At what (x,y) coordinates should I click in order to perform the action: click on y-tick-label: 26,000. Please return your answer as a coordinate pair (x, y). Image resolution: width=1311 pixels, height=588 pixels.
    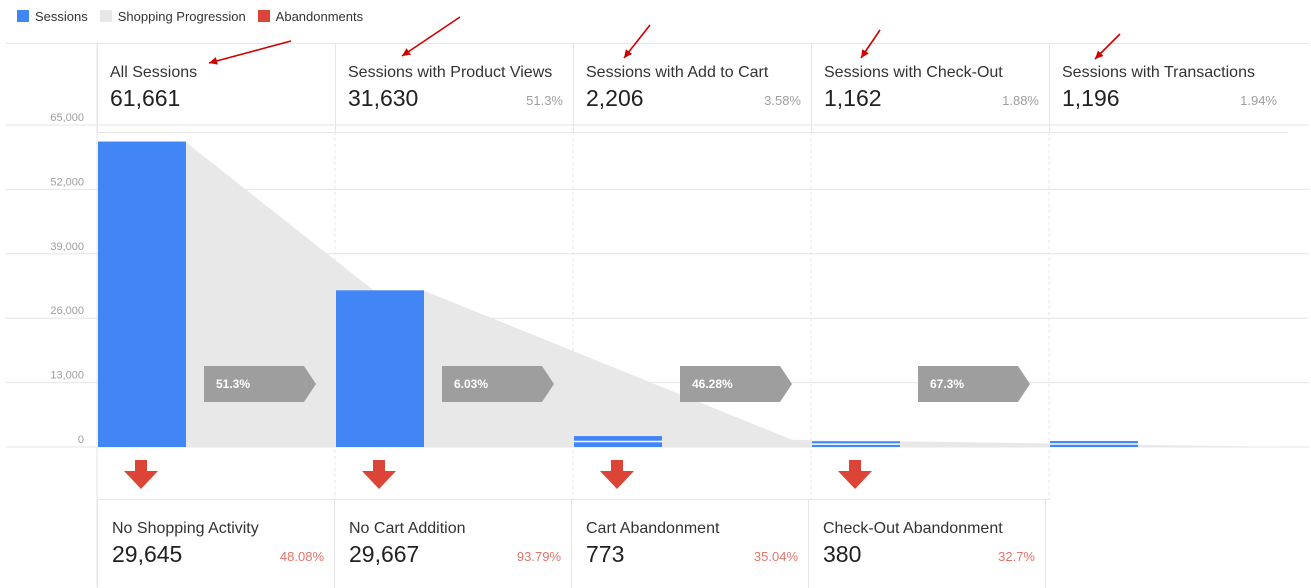
    Looking at the image, I should click on (67, 311).